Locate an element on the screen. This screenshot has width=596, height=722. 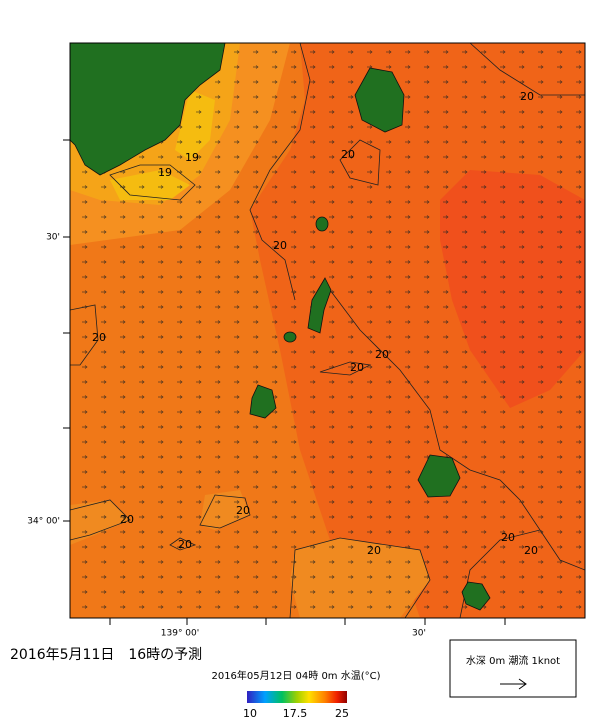
lat-label: 34° 00' is located at coordinates (43, 522).